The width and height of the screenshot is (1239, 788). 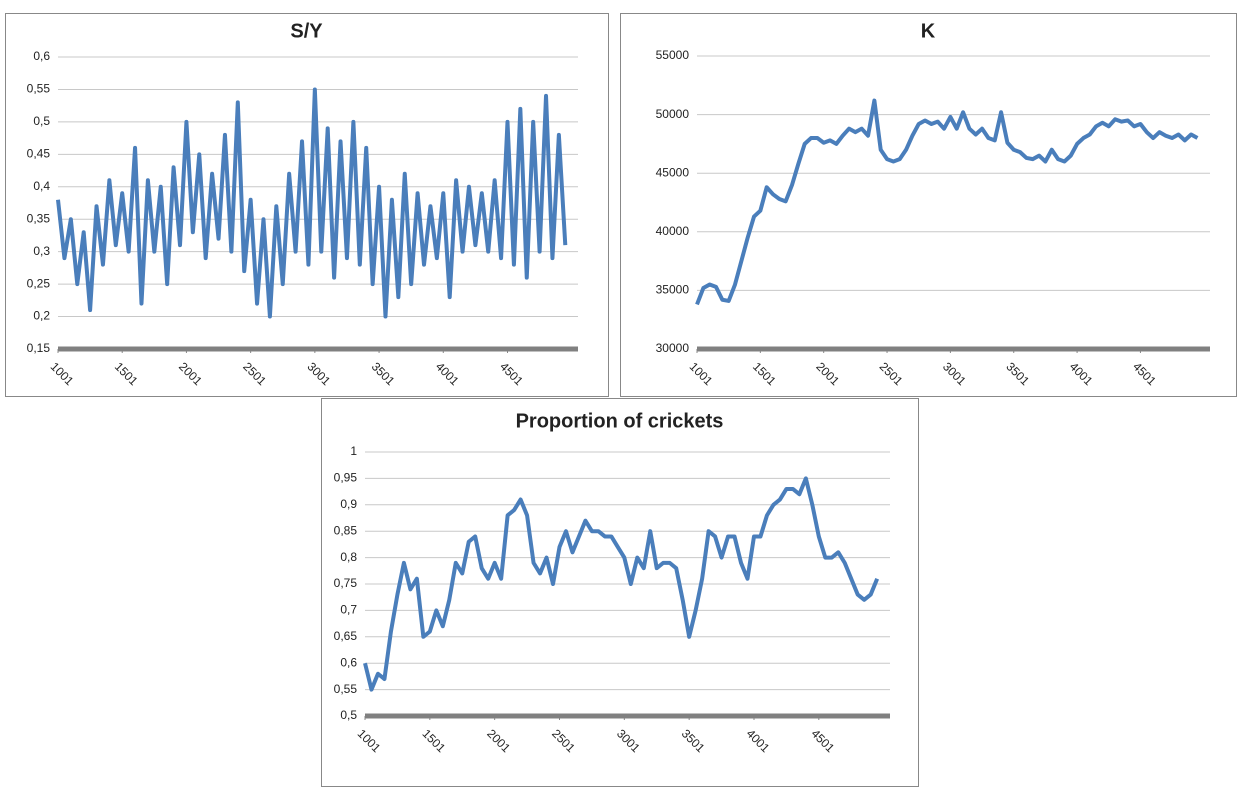 I want to click on y-tick-label: 55000, so click(x=673, y=55).